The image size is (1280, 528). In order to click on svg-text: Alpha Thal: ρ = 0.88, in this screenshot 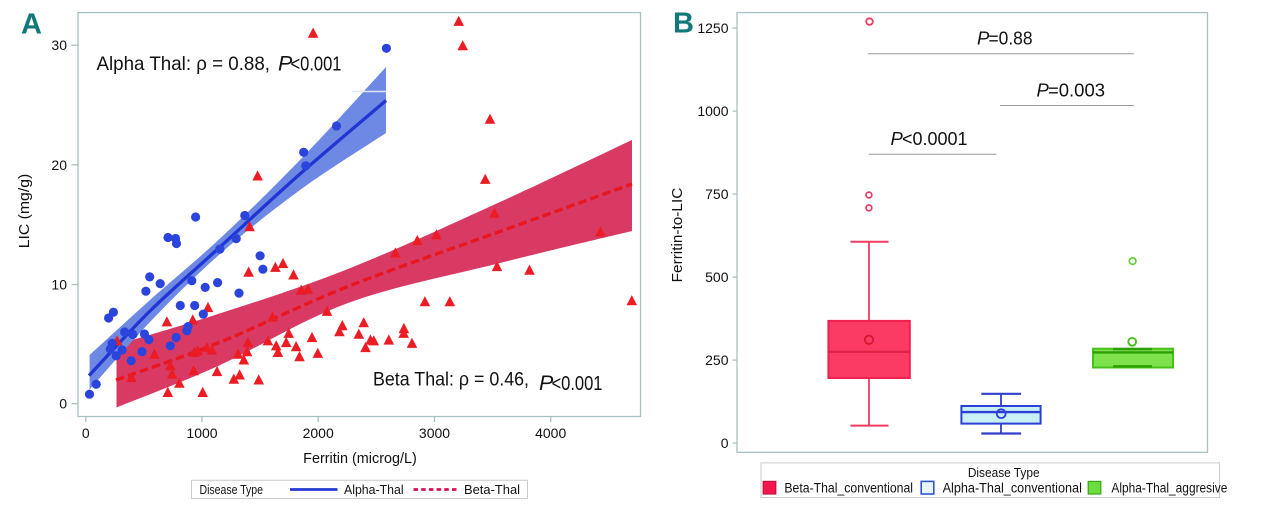, I will do `click(184, 64)`.